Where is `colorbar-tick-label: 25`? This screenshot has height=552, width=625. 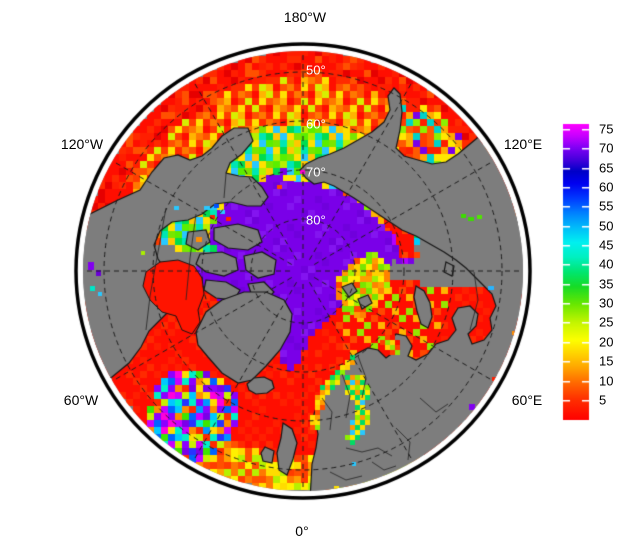
colorbar-tick-label: 25 is located at coordinates (606, 322).